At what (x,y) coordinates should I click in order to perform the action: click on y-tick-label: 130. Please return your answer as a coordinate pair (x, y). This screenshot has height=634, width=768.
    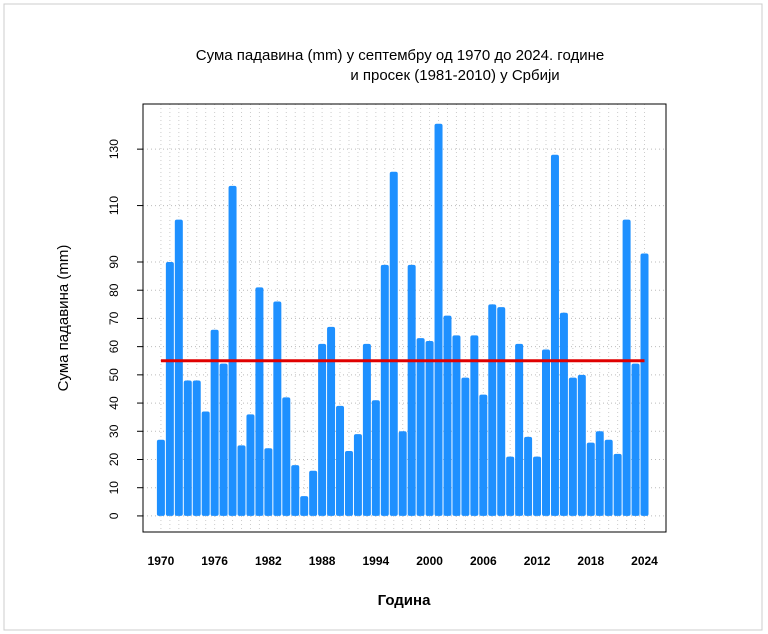
    Looking at the image, I should click on (114, 149).